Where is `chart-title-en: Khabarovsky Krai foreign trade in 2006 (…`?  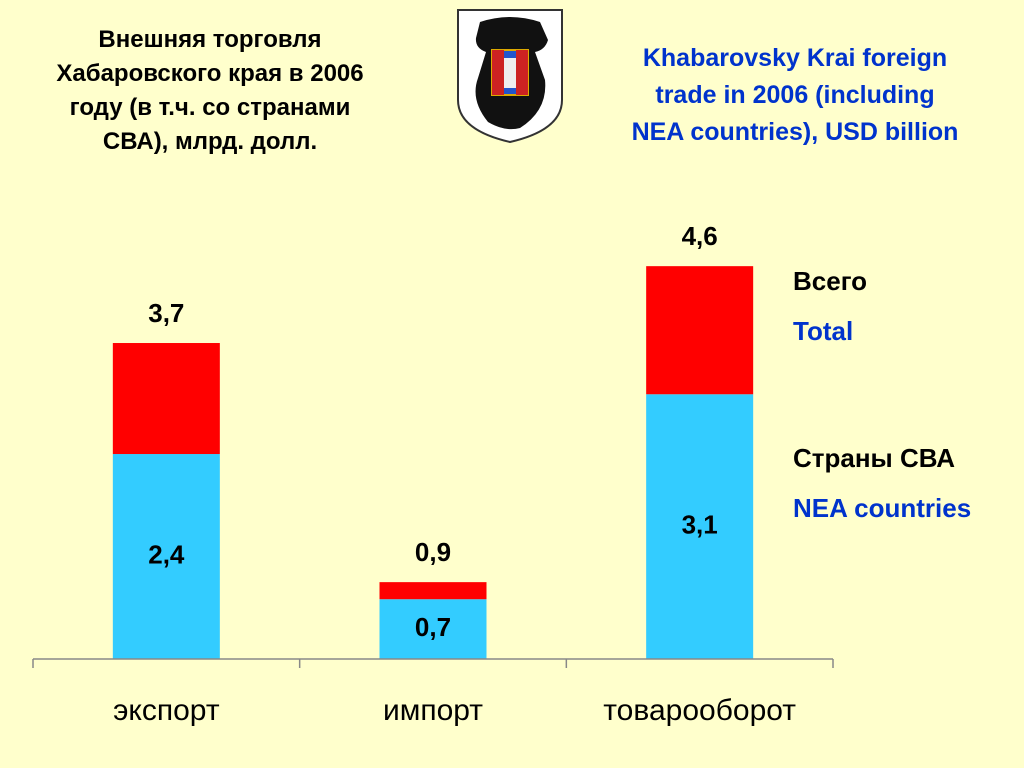 chart-title-en: Khabarovsky Krai foreign trade in 2006 (… is located at coordinates (795, 95).